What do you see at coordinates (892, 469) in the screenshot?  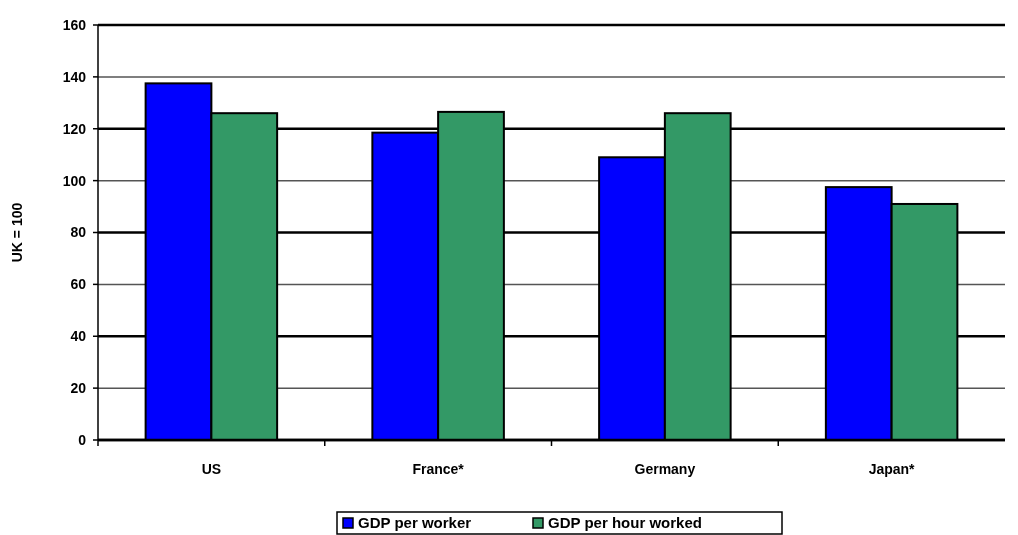 I see `x-tick-label: Japan*` at bounding box center [892, 469].